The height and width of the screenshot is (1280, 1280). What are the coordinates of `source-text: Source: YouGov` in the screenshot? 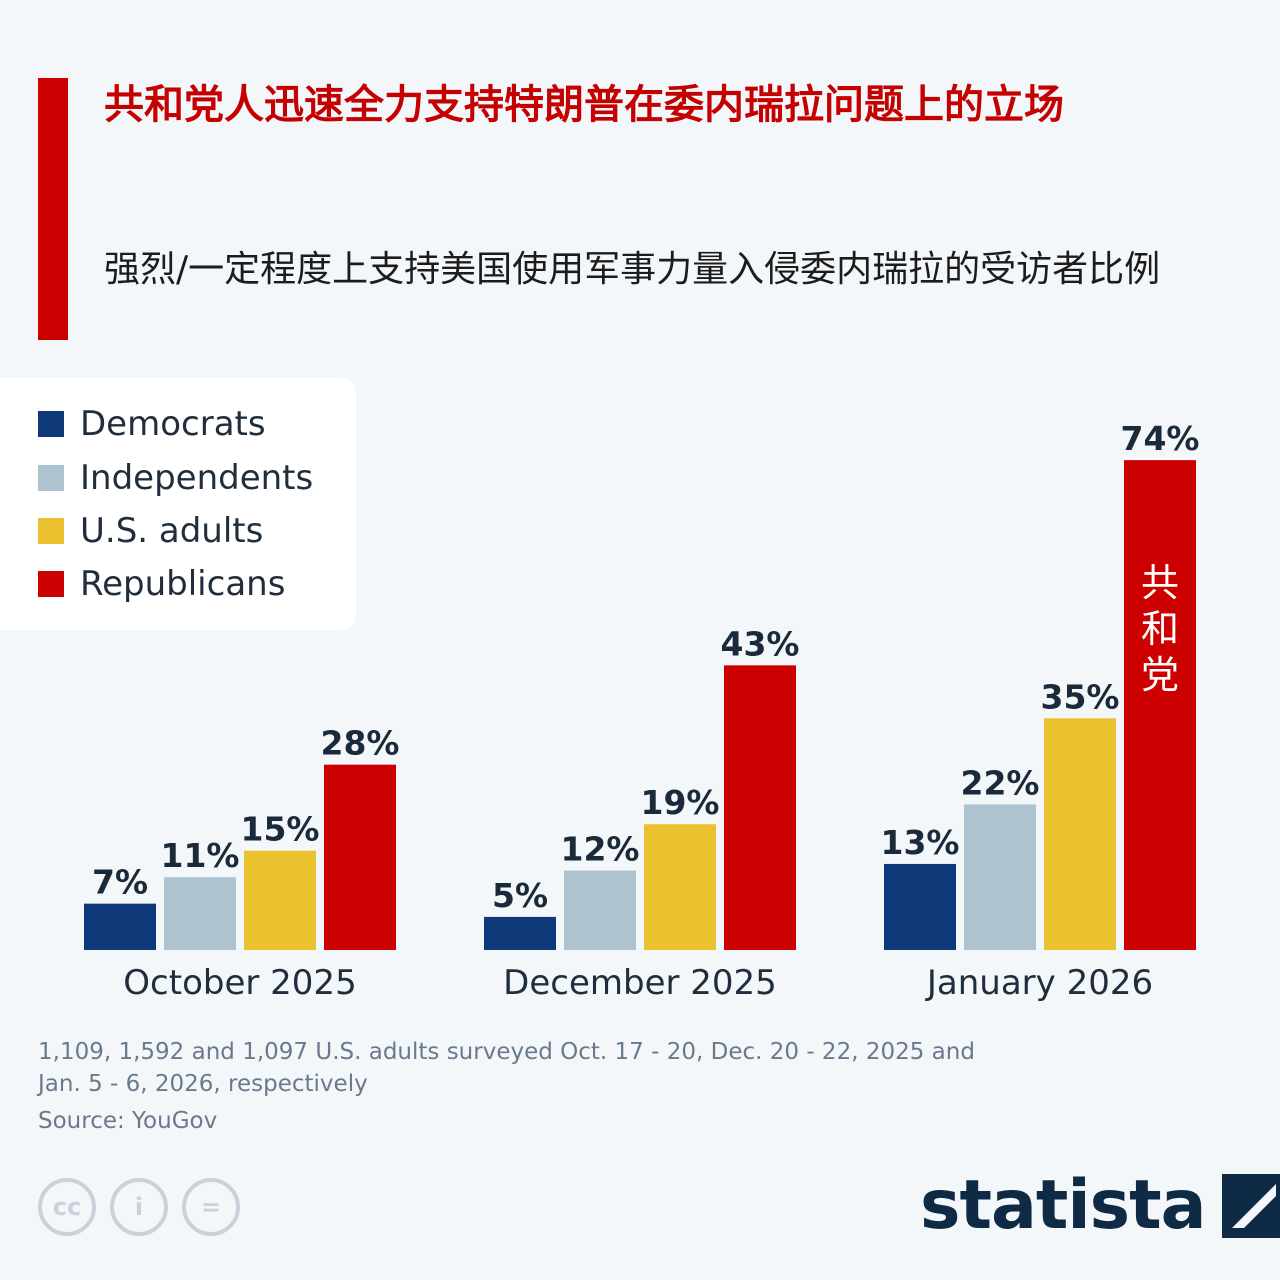 It's located at (128, 1121).